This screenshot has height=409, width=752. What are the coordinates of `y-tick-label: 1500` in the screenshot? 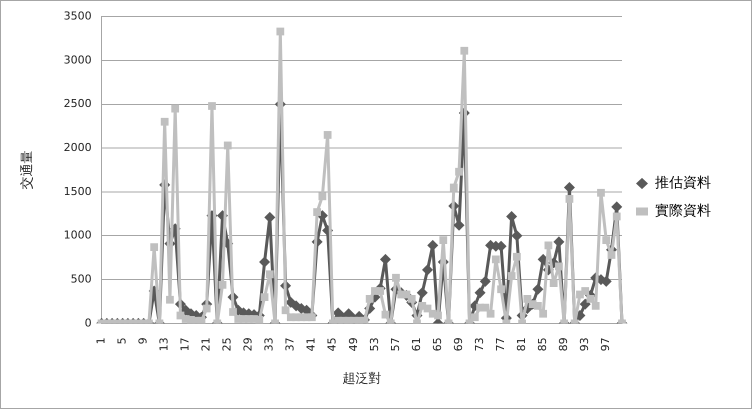 It's located at (78, 191).